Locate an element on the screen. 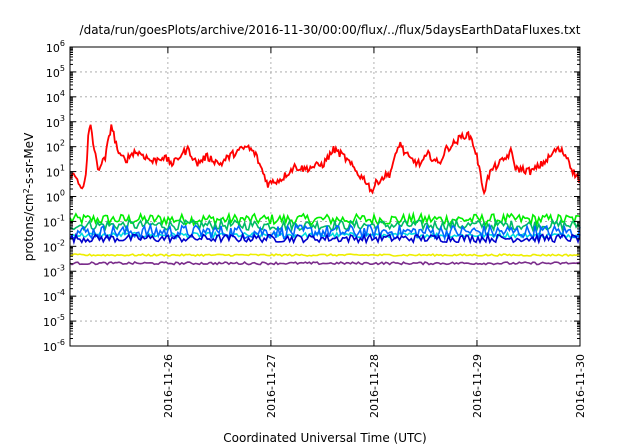 The width and height of the screenshot is (640, 448). y-axis-label-main: protons/cm is located at coordinates (29, 227).